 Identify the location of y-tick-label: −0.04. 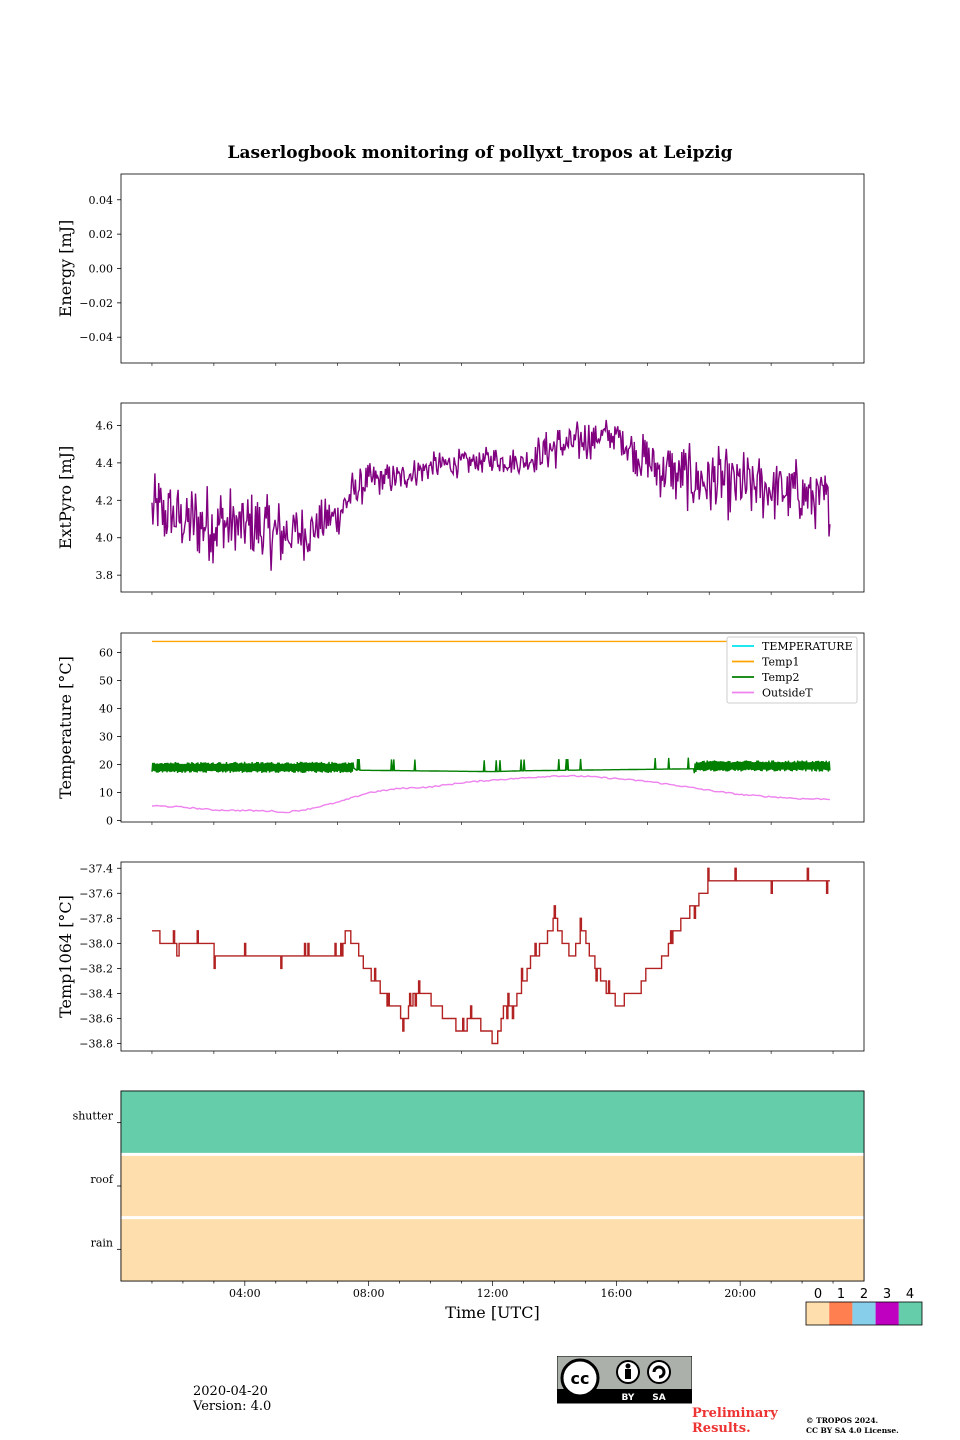
(96, 337).